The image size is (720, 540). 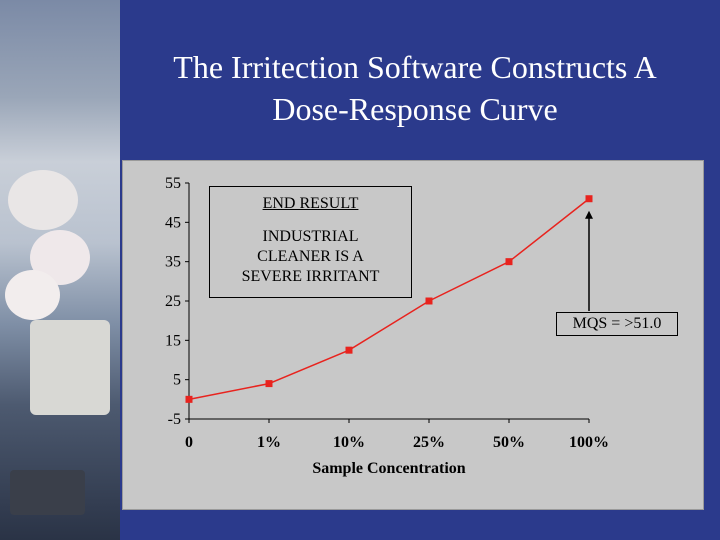 What do you see at coordinates (509, 442) in the screenshot?
I see `x-tick-label: 50%` at bounding box center [509, 442].